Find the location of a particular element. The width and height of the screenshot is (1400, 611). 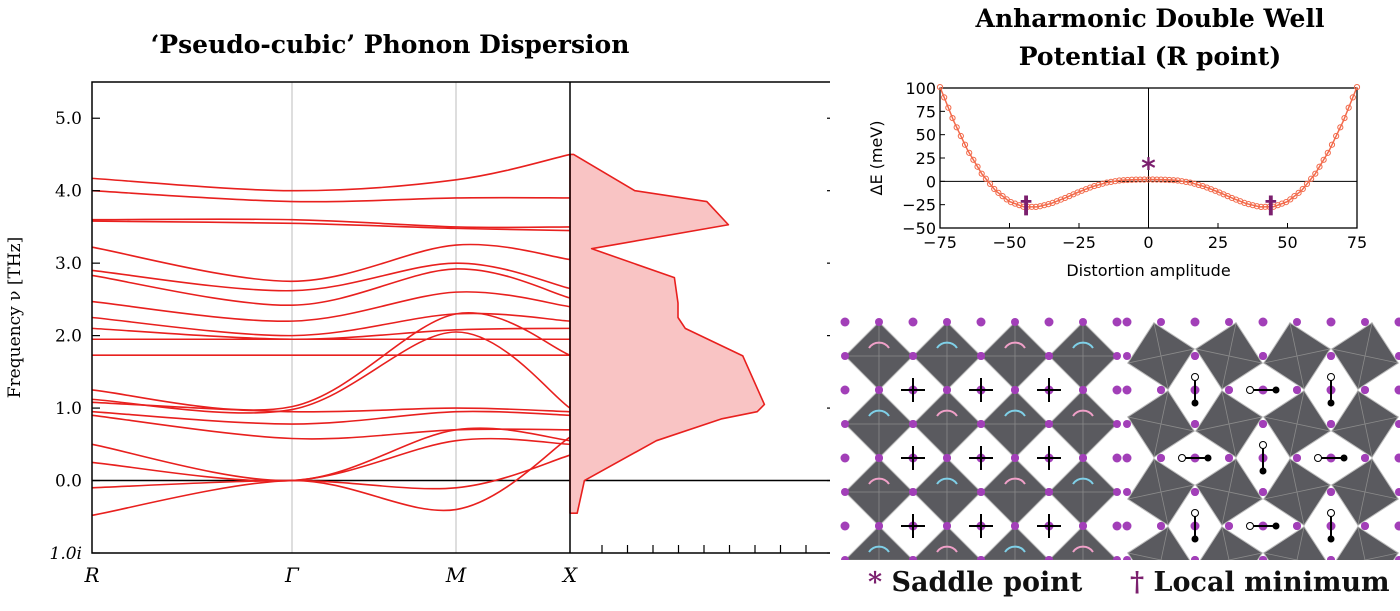

potential-y-tick-label: 75 is located at coordinates (926, 111).